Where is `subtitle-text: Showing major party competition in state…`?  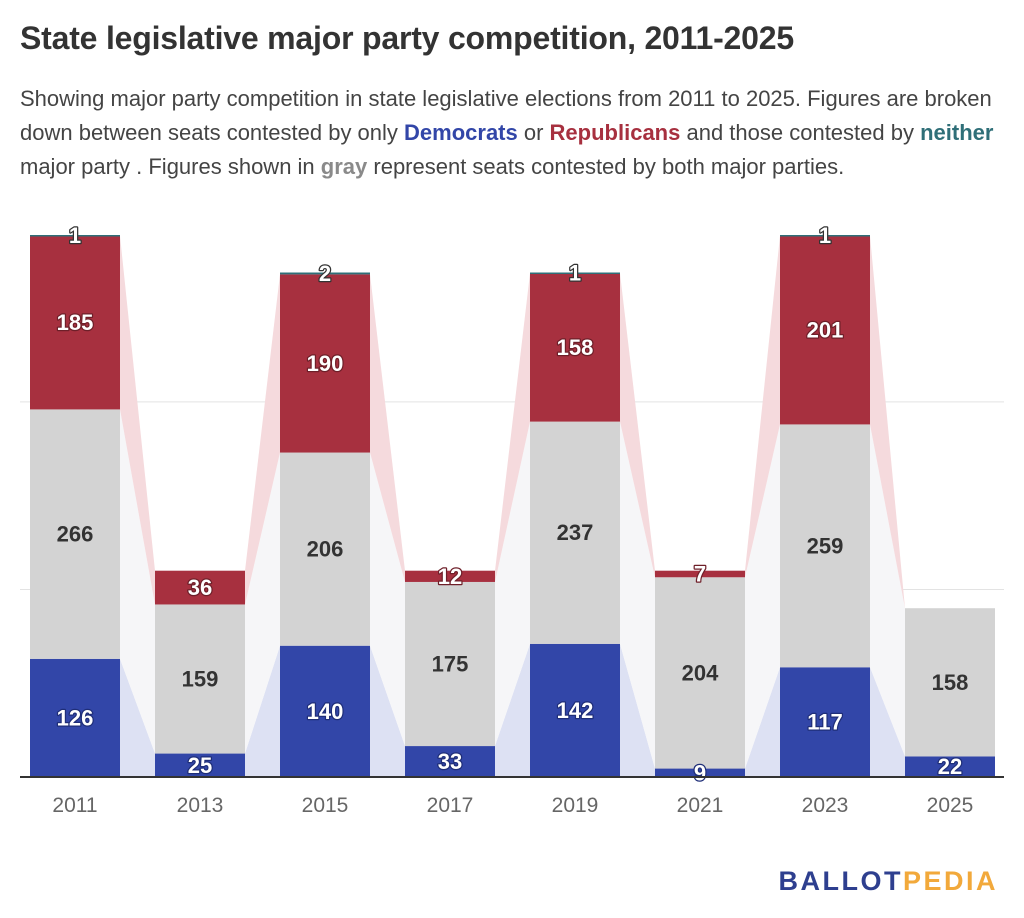
subtitle-text: Showing major party competition in state… is located at coordinates (506, 115).